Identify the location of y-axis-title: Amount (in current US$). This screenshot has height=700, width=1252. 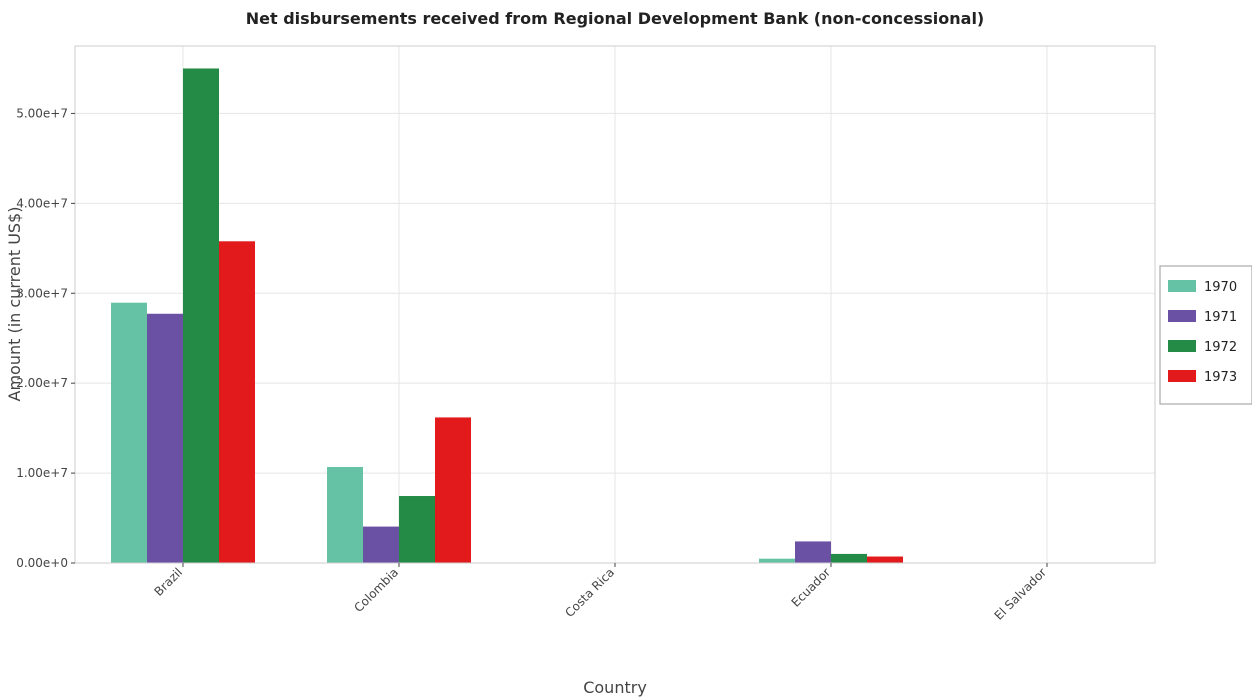
(14, 304).